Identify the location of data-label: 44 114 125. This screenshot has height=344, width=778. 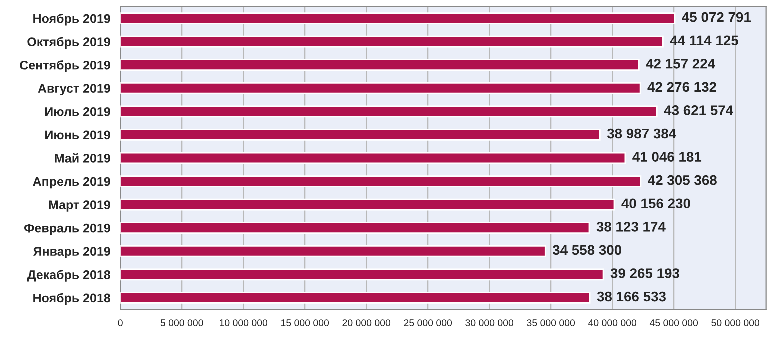
(704, 41).